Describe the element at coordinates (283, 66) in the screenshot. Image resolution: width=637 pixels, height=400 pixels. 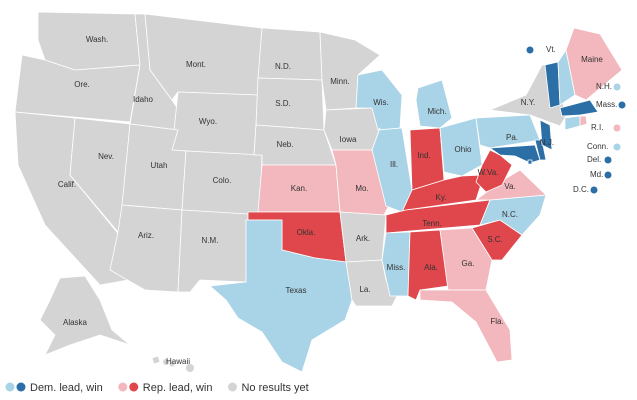
I see `state-label: N.D.` at that location.